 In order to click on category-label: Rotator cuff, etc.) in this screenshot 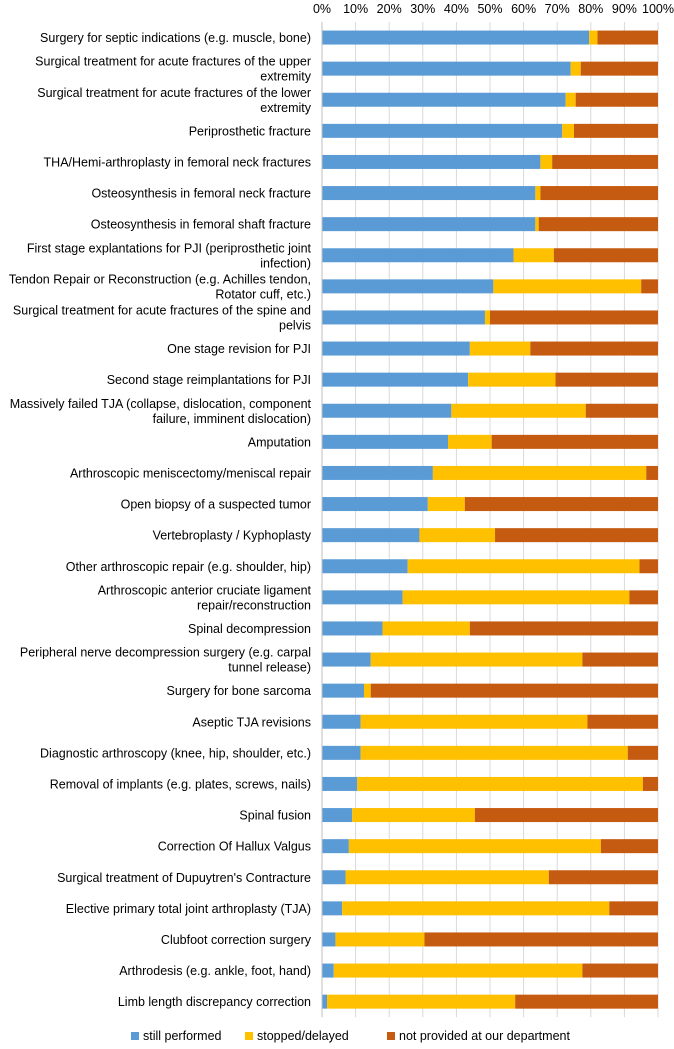, I will do `click(263, 294)`.